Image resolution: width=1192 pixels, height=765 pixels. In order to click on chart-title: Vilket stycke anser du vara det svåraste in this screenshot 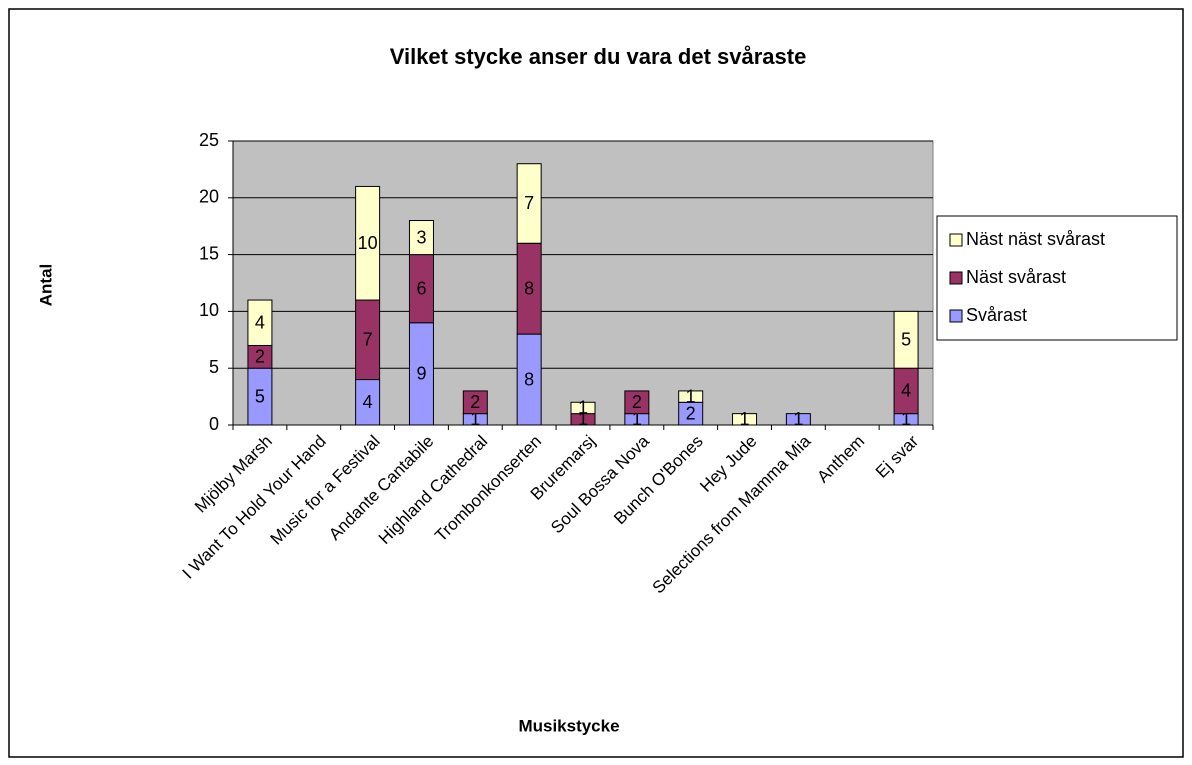, I will do `click(598, 56)`.